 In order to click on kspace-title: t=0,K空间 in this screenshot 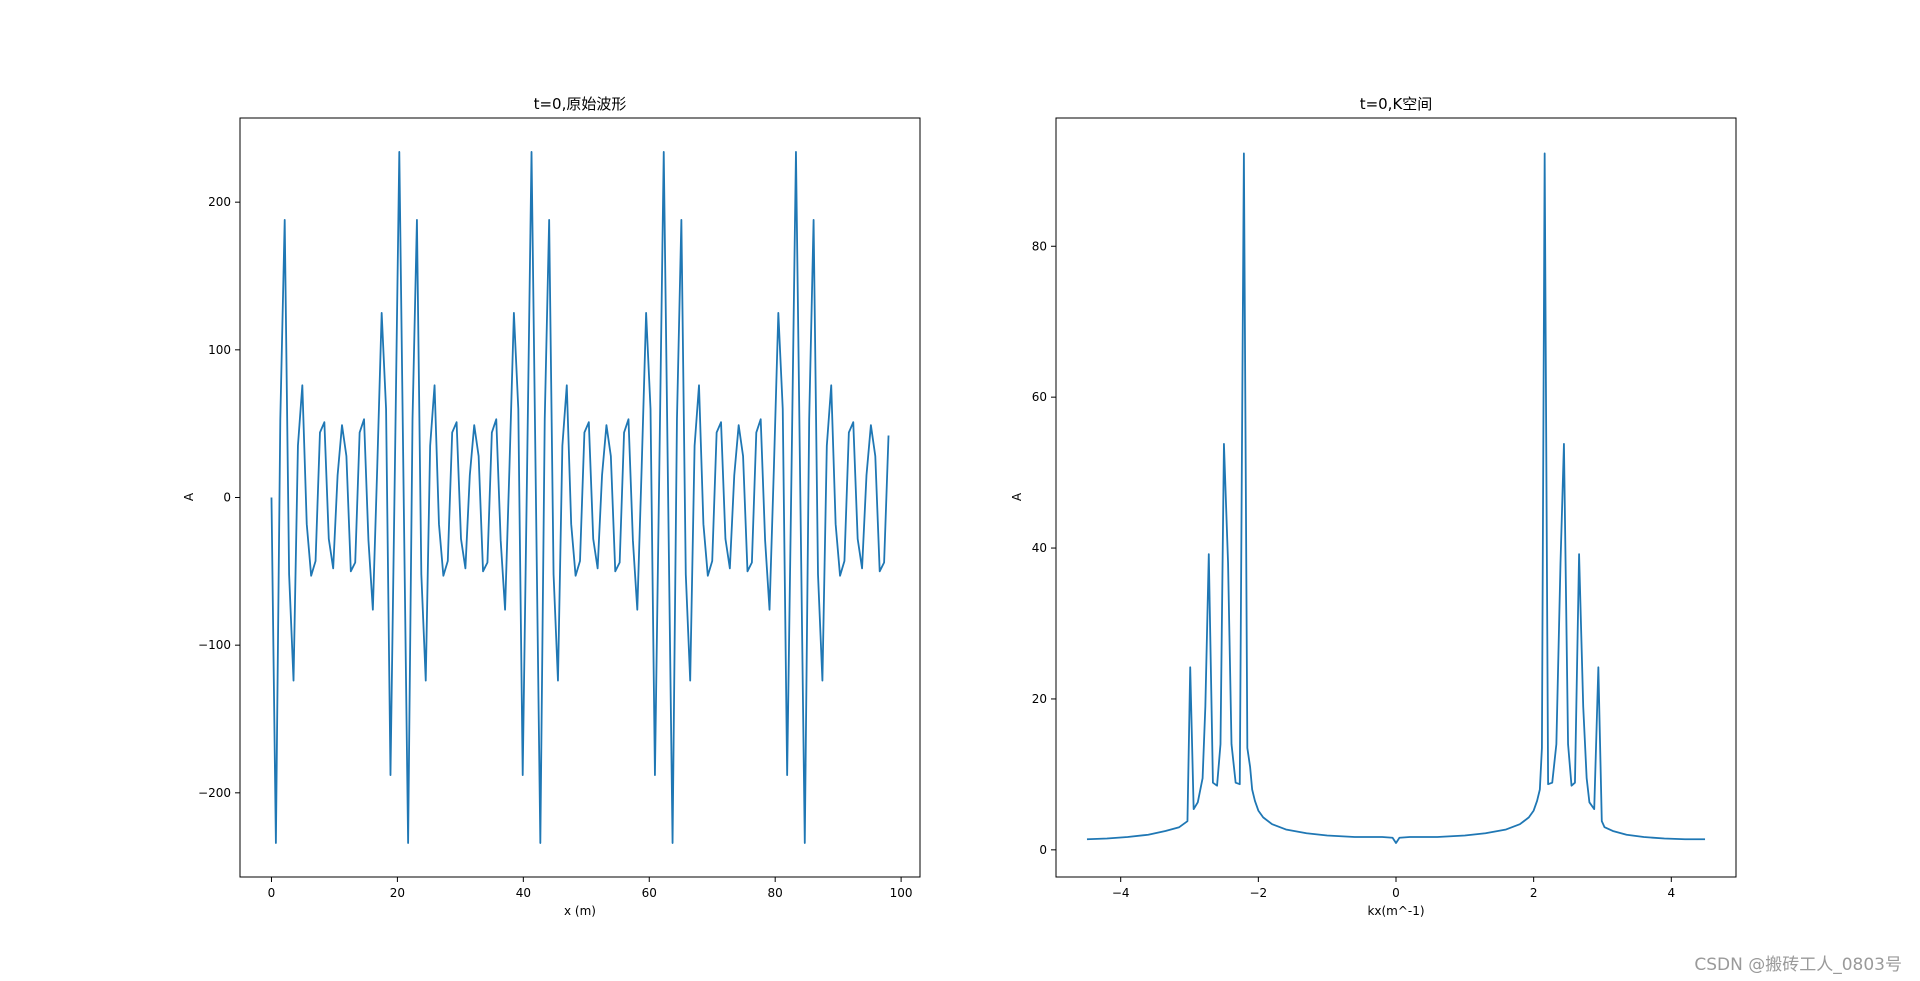, I will do `click(1396, 104)`.